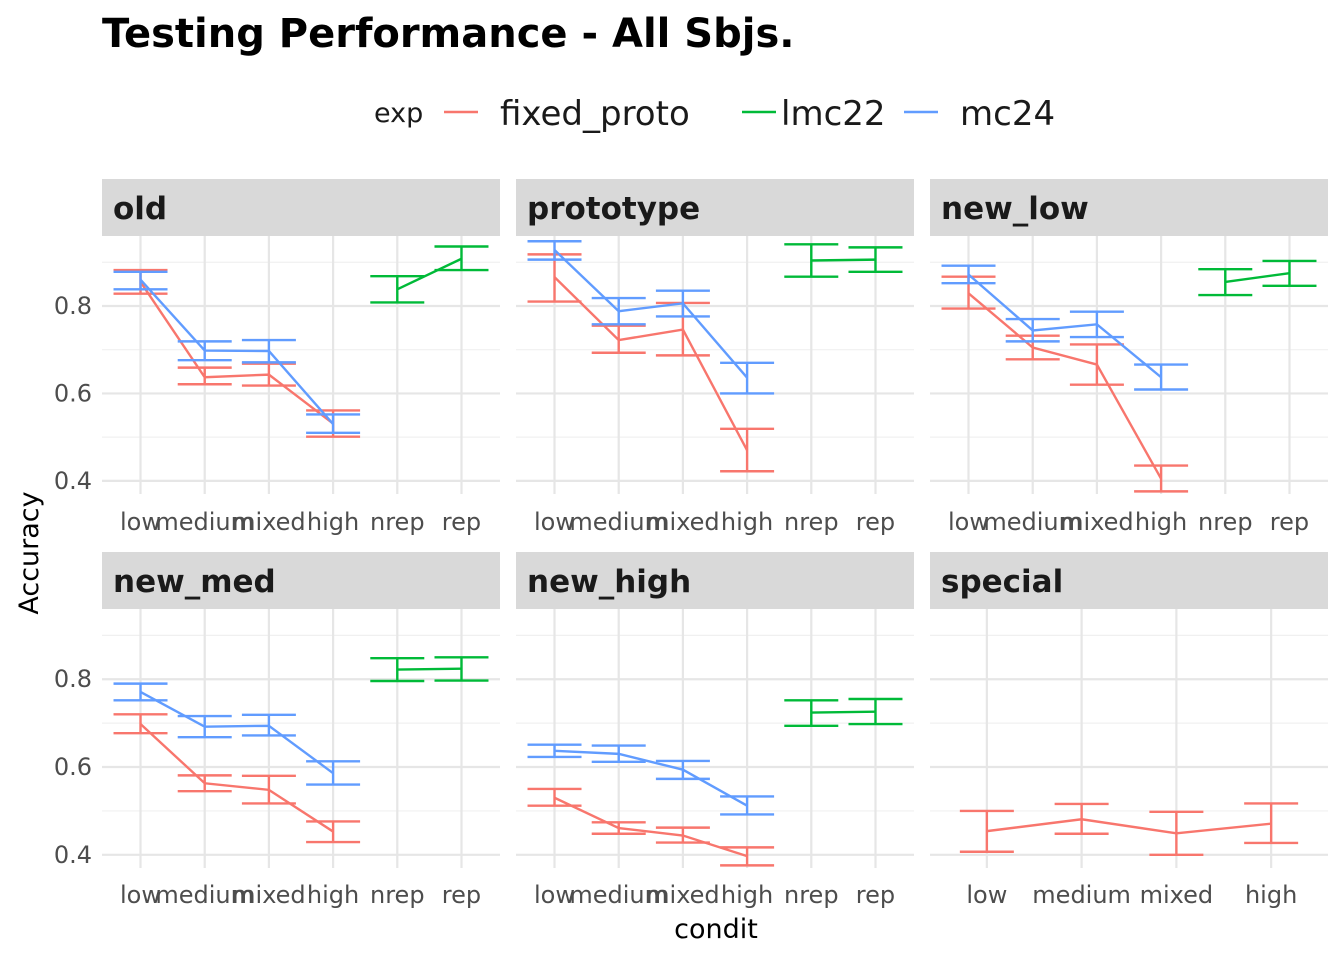  Describe the element at coordinates (73, 679) in the screenshot. I see `y-tick-label: 0.8` at that location.